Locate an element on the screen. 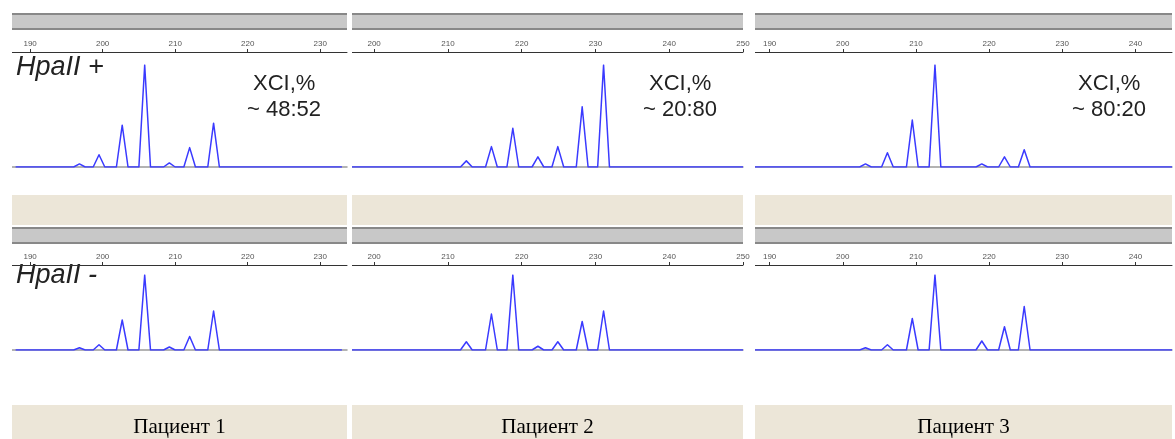 The image size is (1175, 439). y-axis-title: HpaII + is located at coordinates (60, 65).